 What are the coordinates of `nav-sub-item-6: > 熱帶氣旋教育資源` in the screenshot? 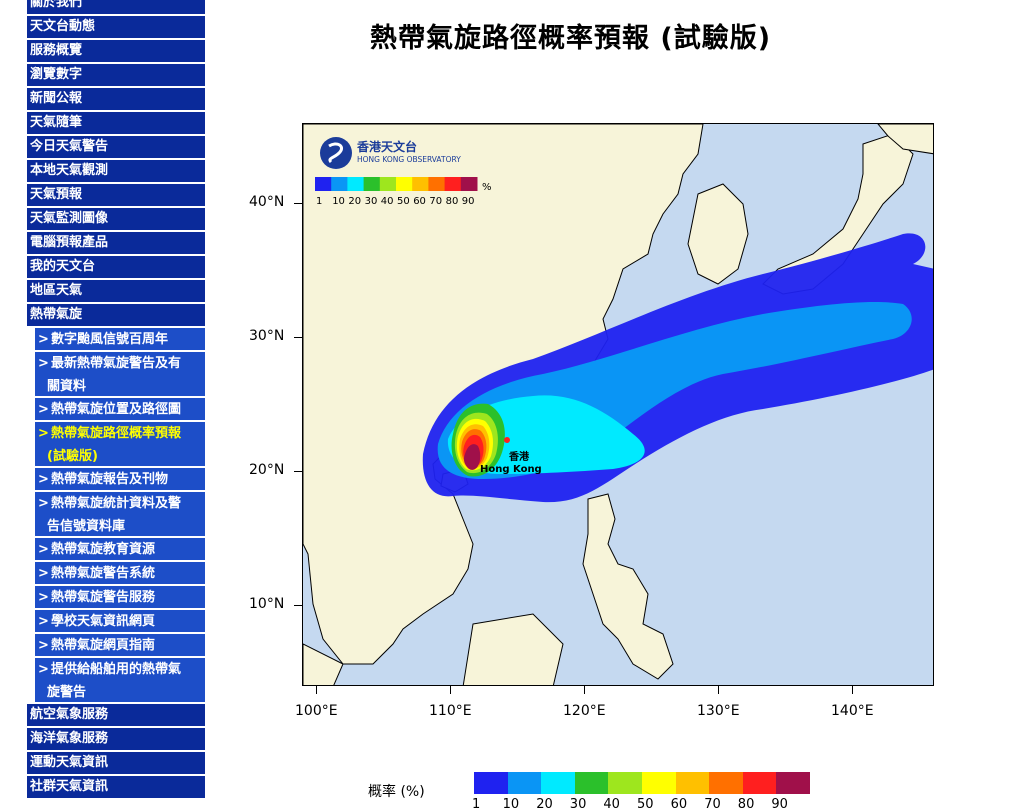 It's located at (120, 550).